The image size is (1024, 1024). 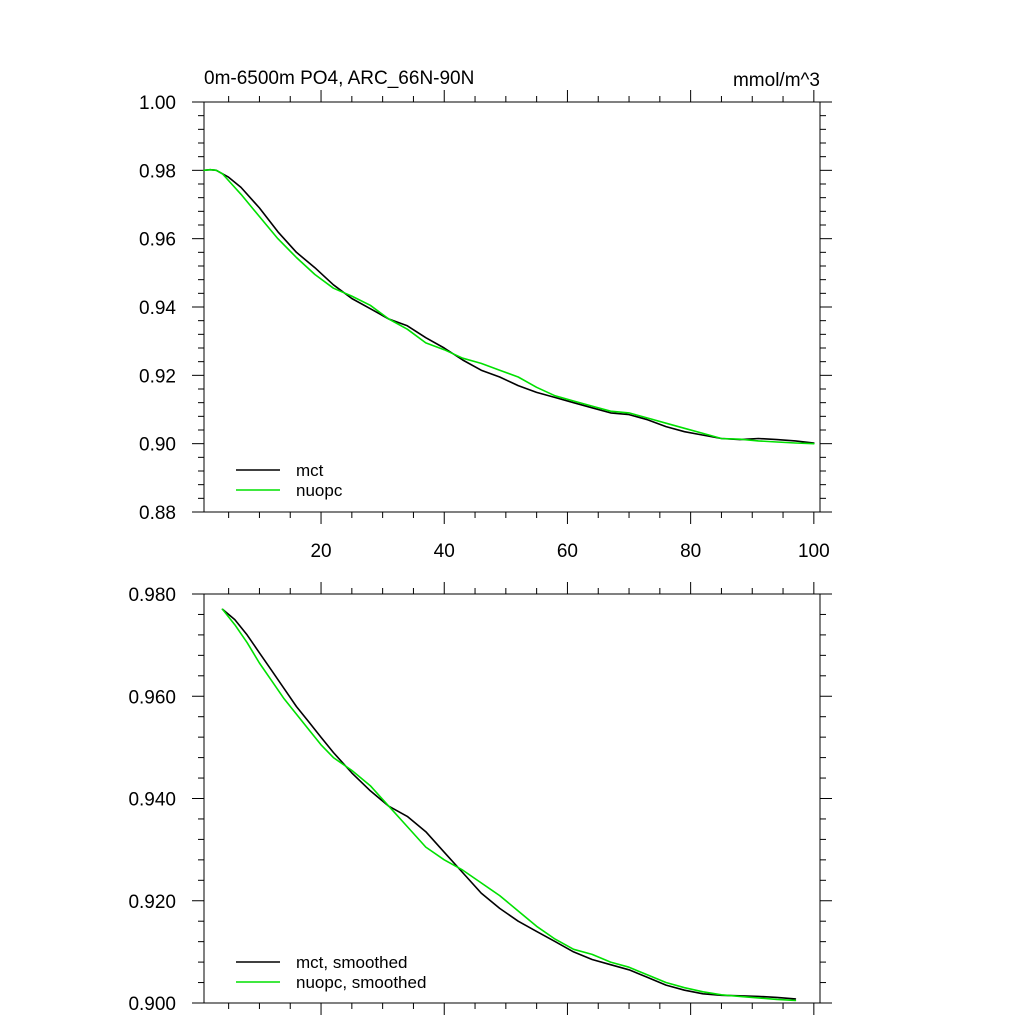 I want to click on bottom-y-tick-label: 0.900, so click(x=152, y=1004).